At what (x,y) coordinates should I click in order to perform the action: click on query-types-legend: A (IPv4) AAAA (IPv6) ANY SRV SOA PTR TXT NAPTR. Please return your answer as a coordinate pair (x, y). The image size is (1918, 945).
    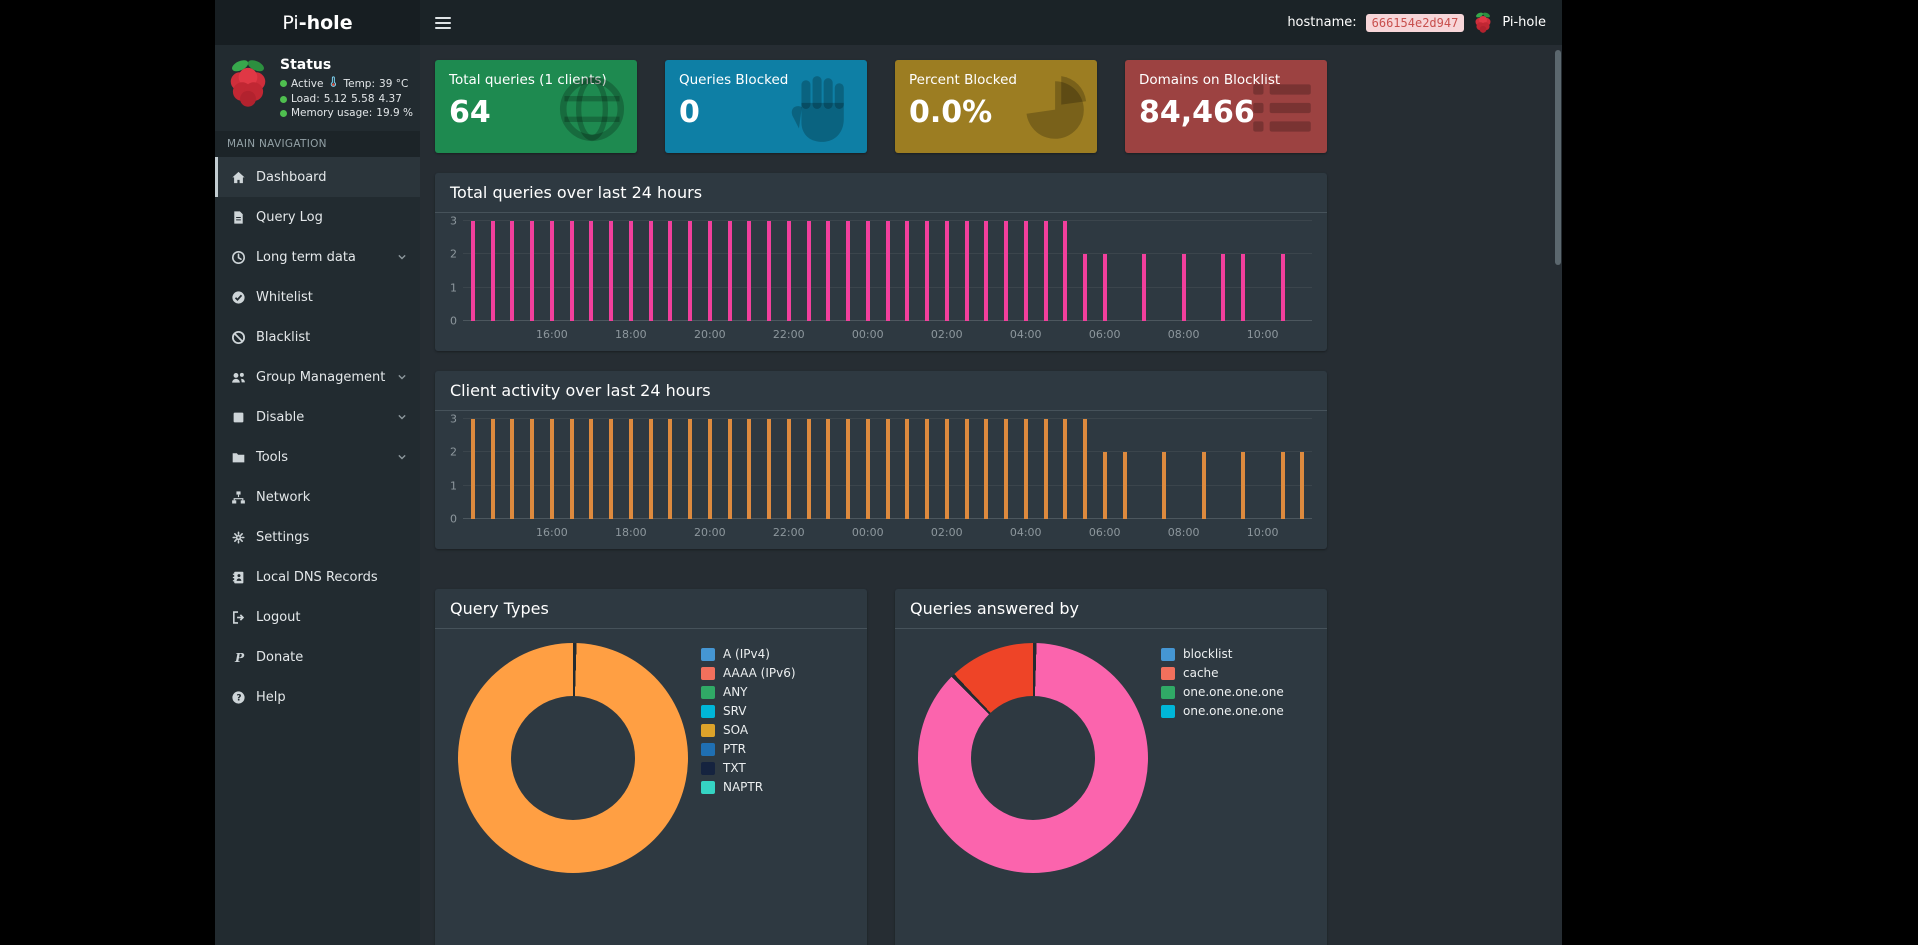
    Looking at the image, I should click on (773, 758).